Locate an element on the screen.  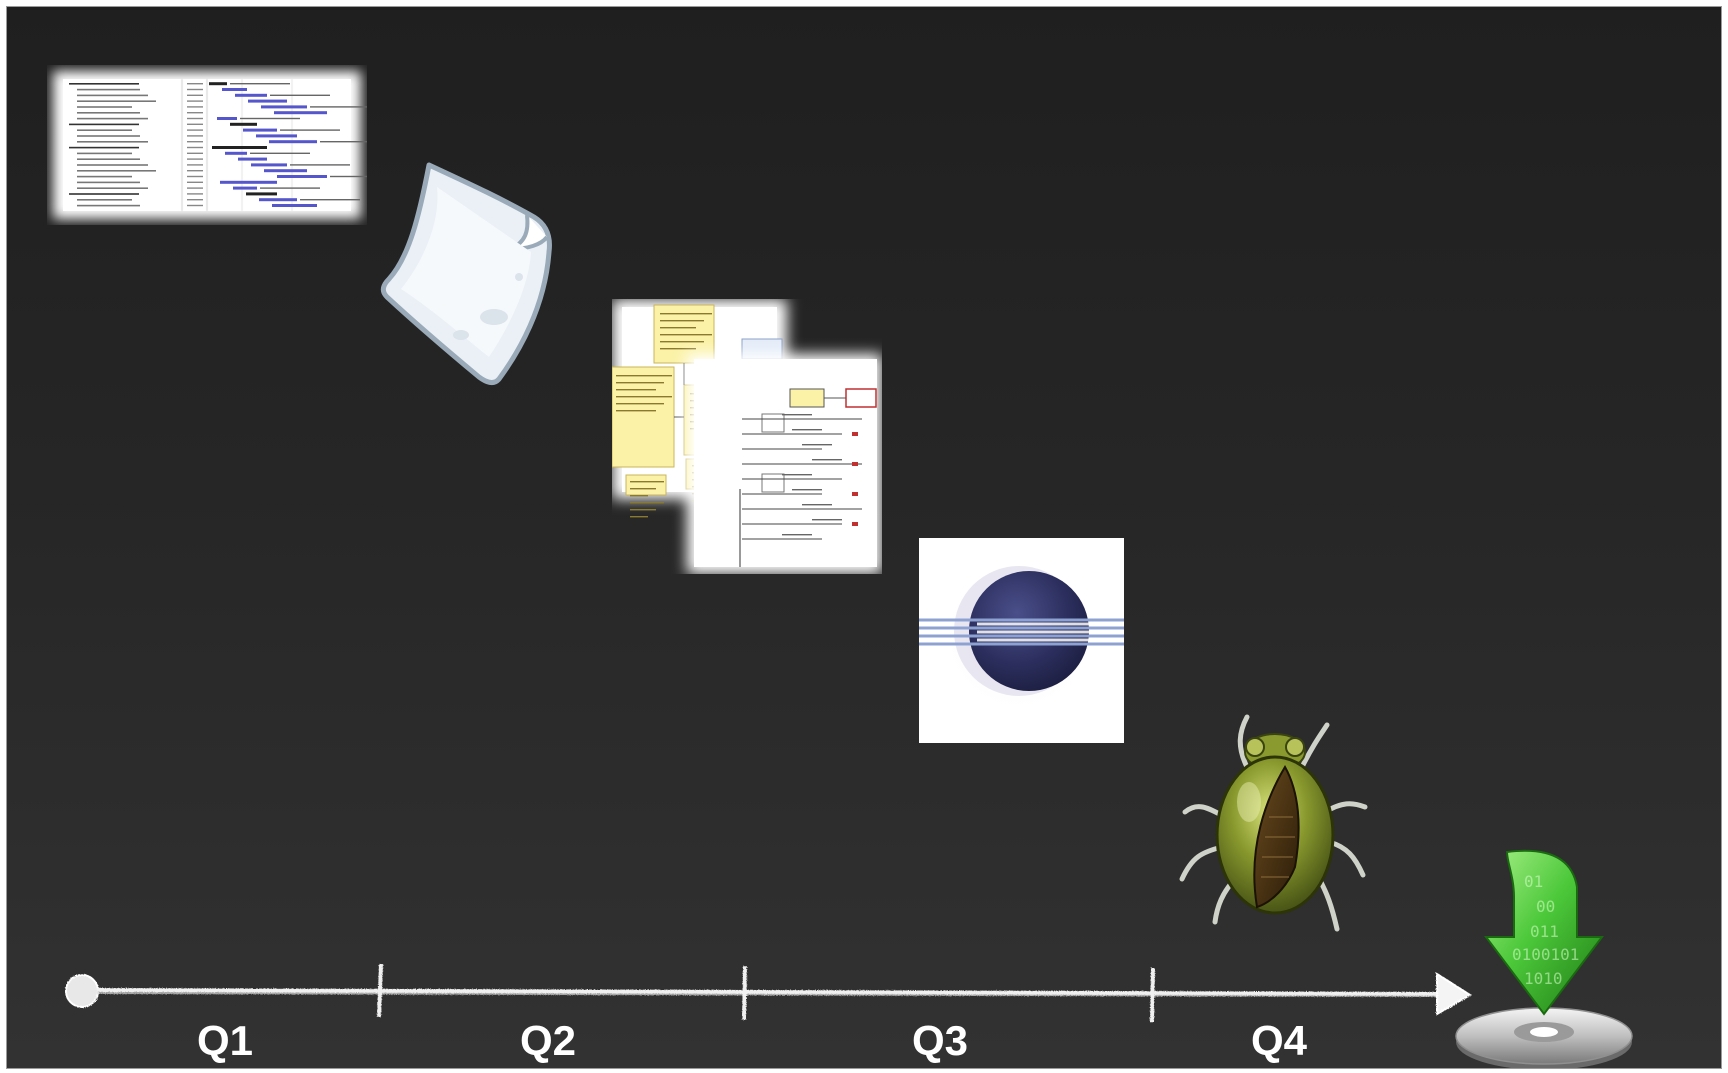
quarter-label-q1: Q1 is located at coordinates (225, 1040).